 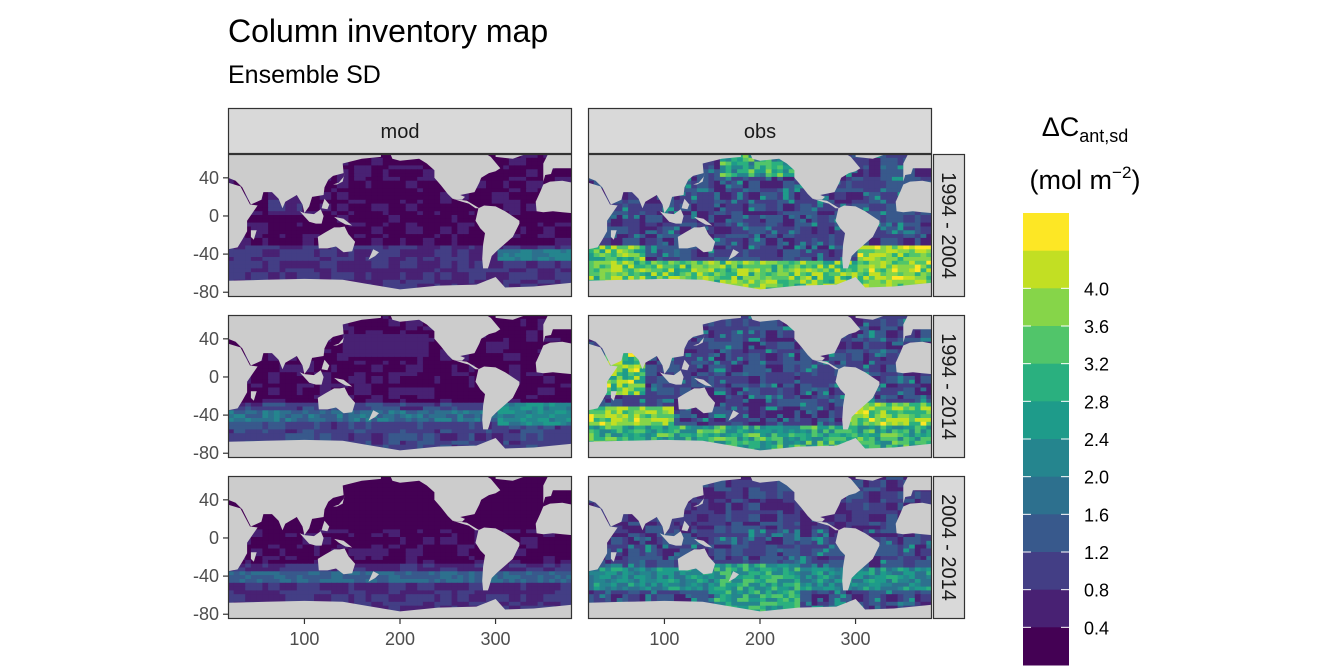 What do you see at coordinates (400, 225) in the screenshot?
I see `panel-border` at bounding box center [400, 225].